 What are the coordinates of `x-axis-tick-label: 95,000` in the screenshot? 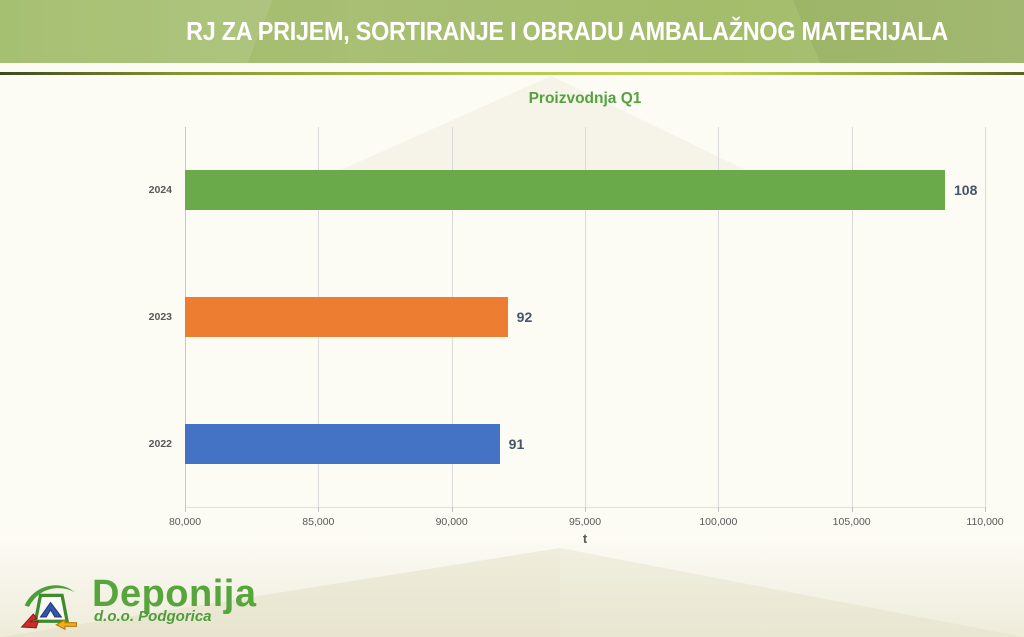 It's located at (585, 522).